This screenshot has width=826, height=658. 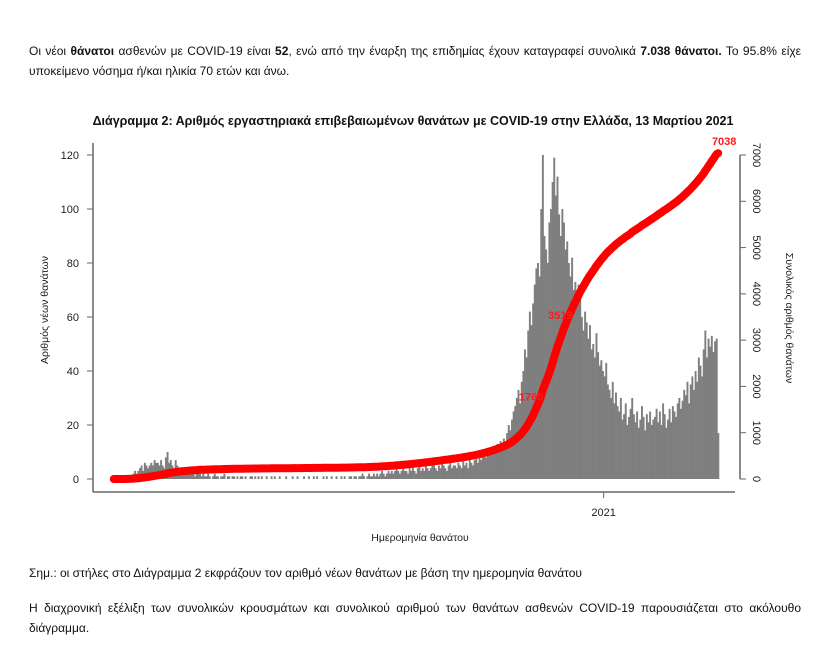 I want to click on x-tick-label: 2021, so click(x=603, y=513).